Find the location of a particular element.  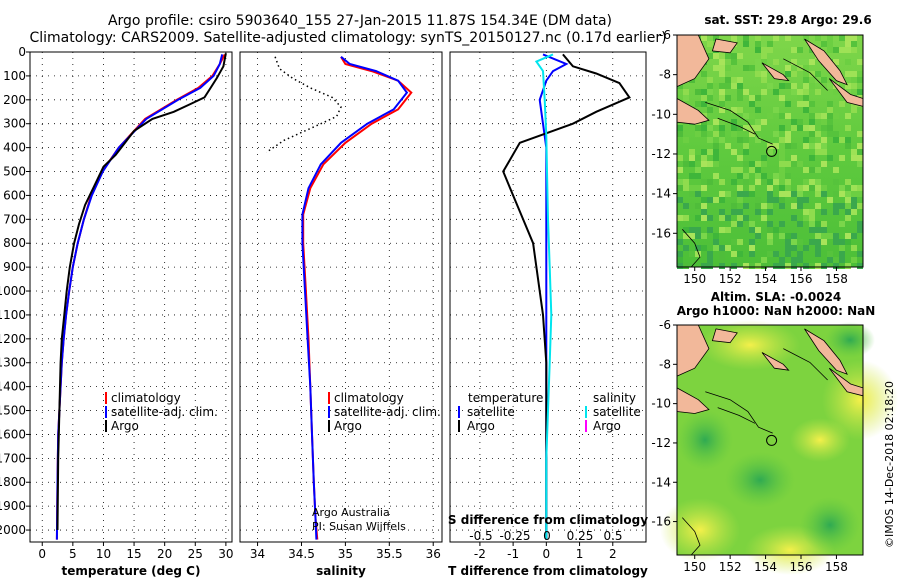

imos-watermark: ©IMOS 14-Dec-2018 02:18:20 is located at coordinates (889, 464).